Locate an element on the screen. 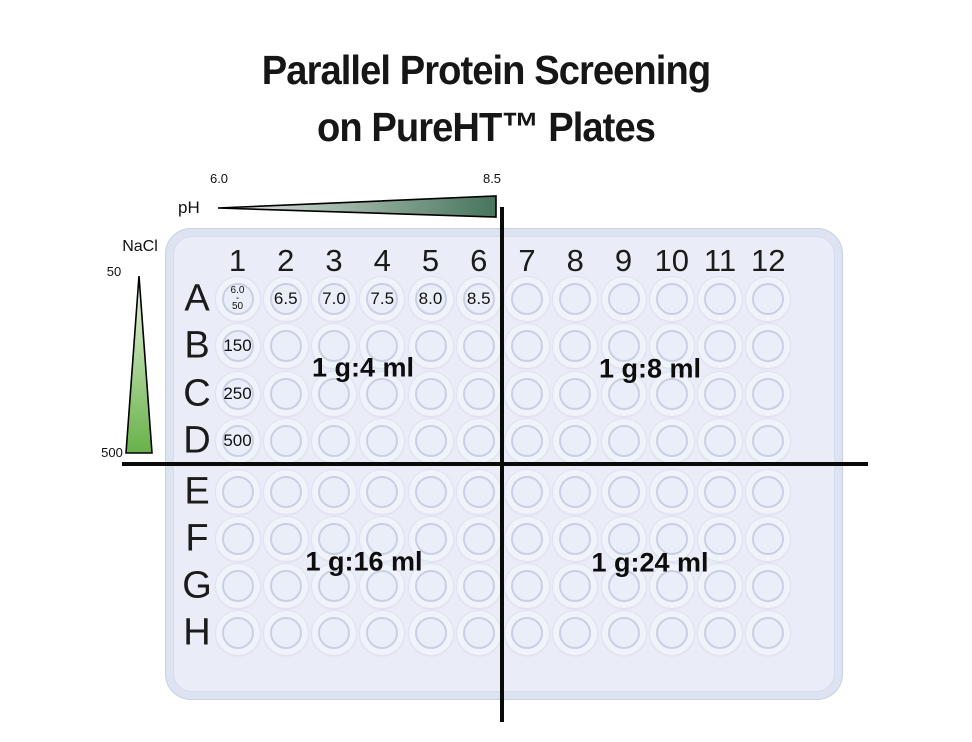 This screenshot has height=742, width=972. well-A1: 6.0-50 is located at coordinates (237, 299).